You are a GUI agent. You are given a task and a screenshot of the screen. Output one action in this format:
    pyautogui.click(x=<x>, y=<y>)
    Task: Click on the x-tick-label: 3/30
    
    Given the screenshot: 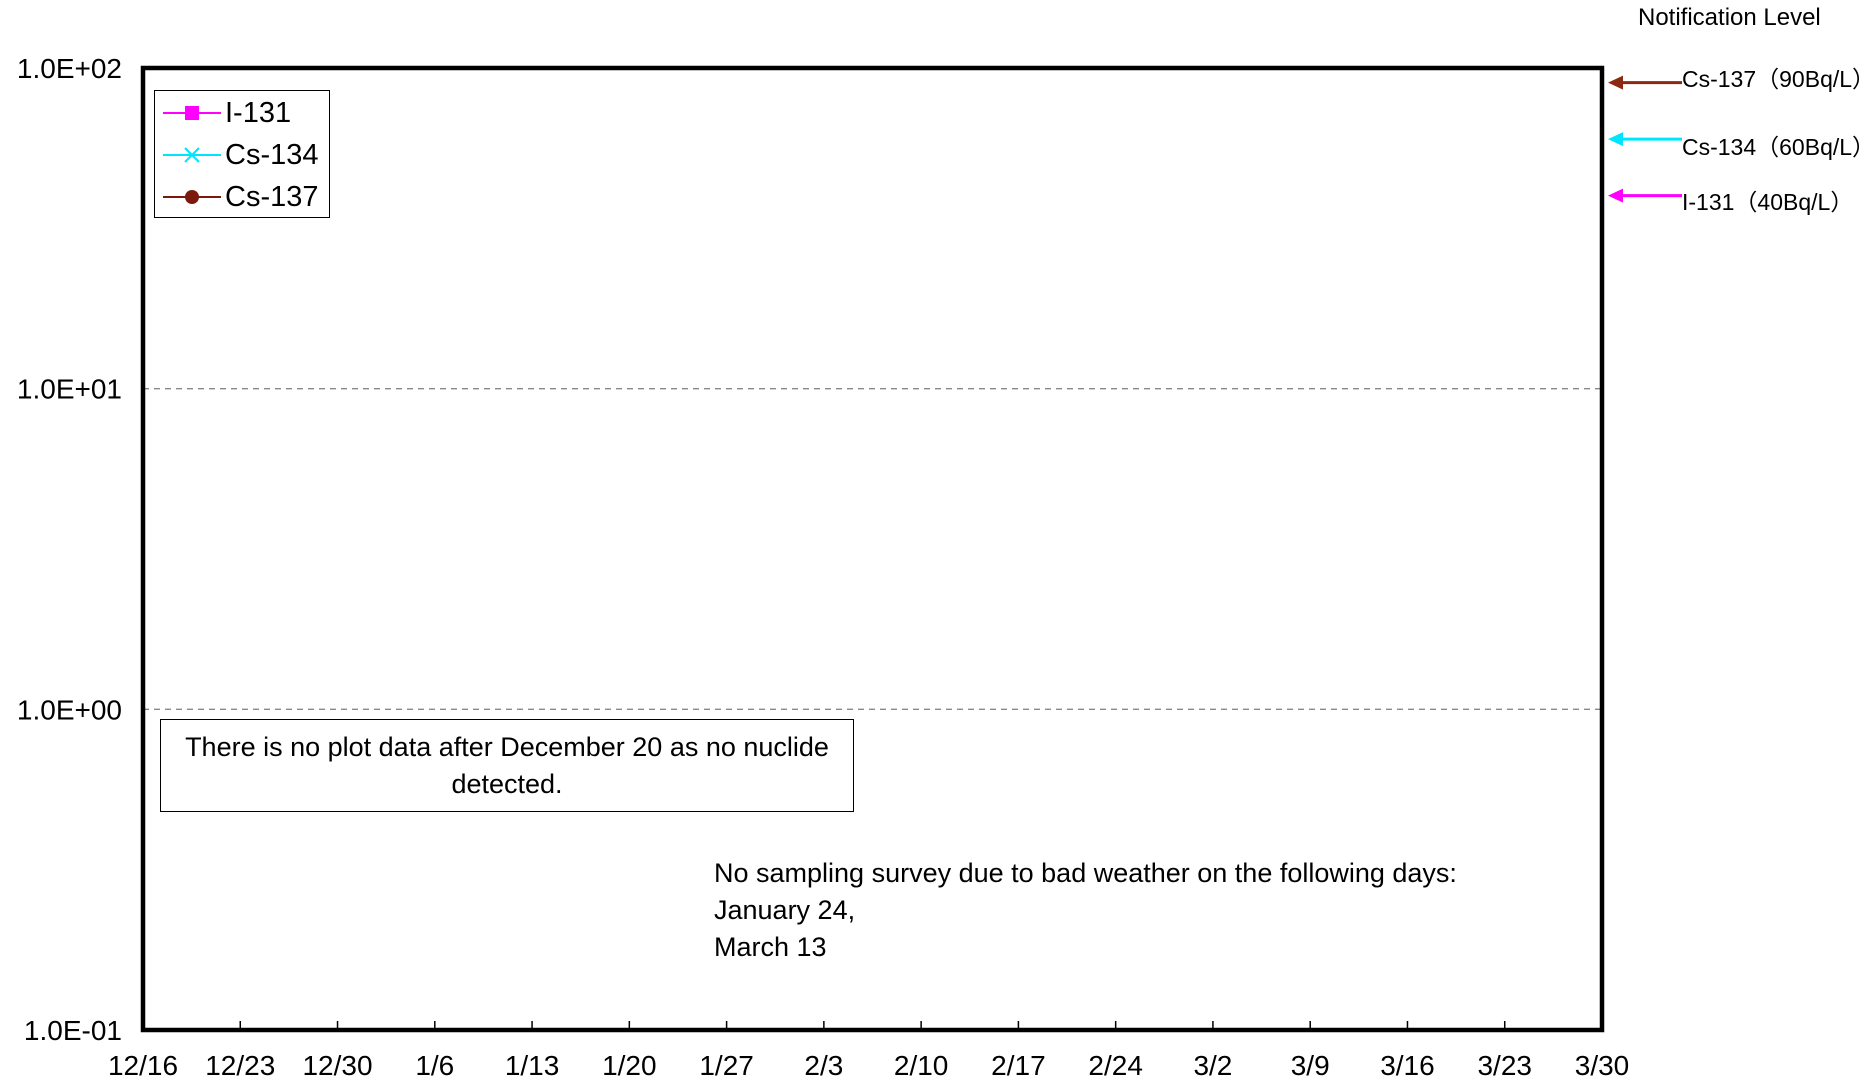 What is the action you would take?
    pyautogui.click(x=1602, y=1065)
    